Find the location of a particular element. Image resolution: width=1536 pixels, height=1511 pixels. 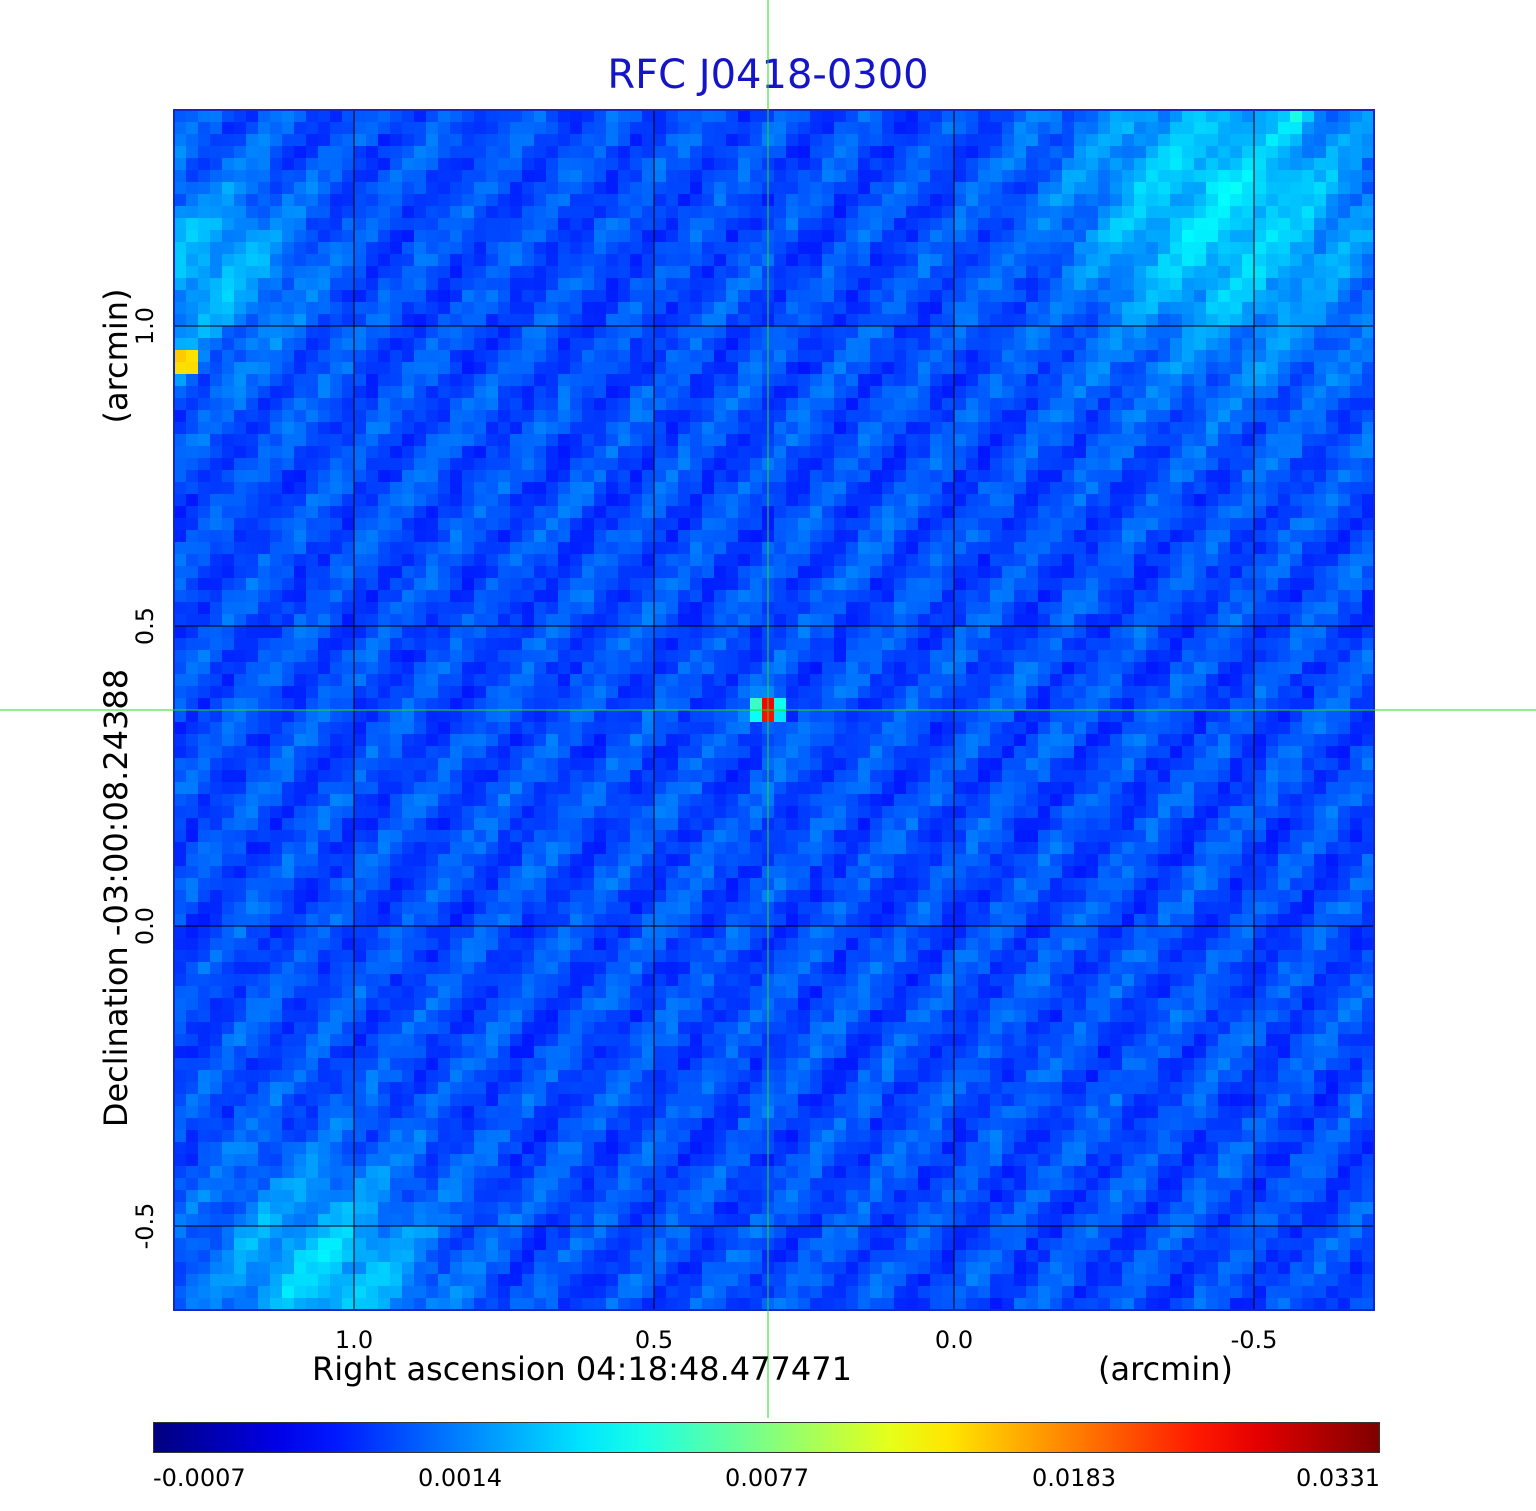

colorbar-tick-label: 0.0077 is located at coordinates (767, 1478).